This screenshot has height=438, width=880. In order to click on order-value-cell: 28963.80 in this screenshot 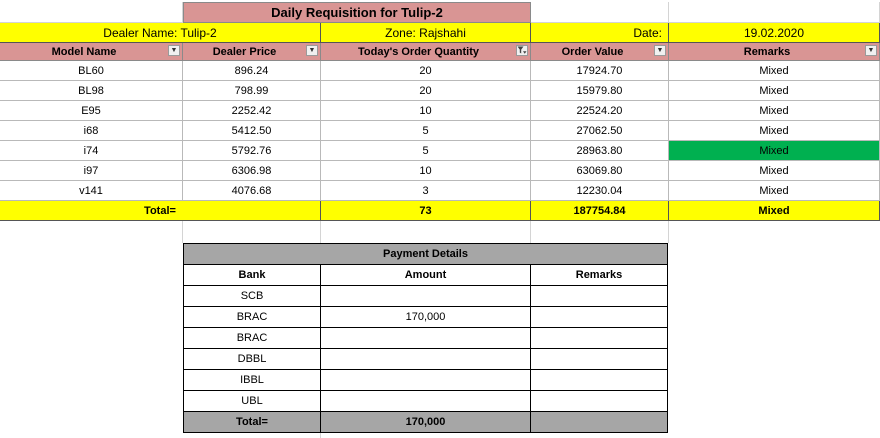, I will do `click(600, 151)`.